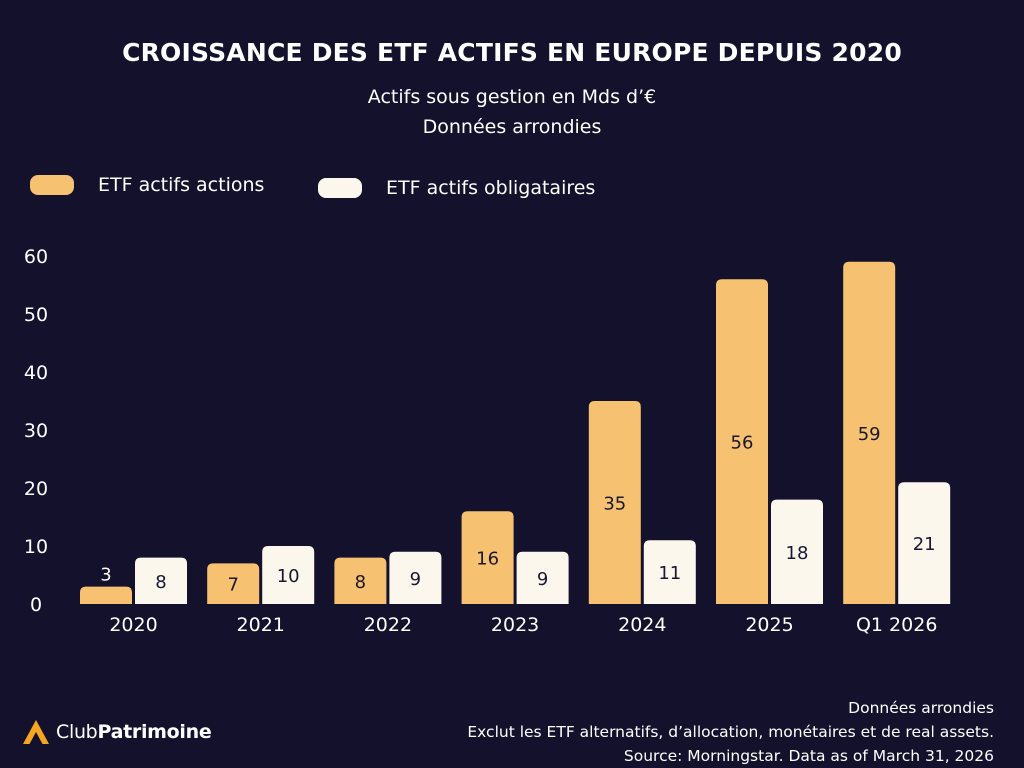 The width and height of the screenshot is (1024, 768). What do you see at coordinates (36, 547) in the screenshot?
I see `y-tick-label: 10` at bounding box center [36, 547].